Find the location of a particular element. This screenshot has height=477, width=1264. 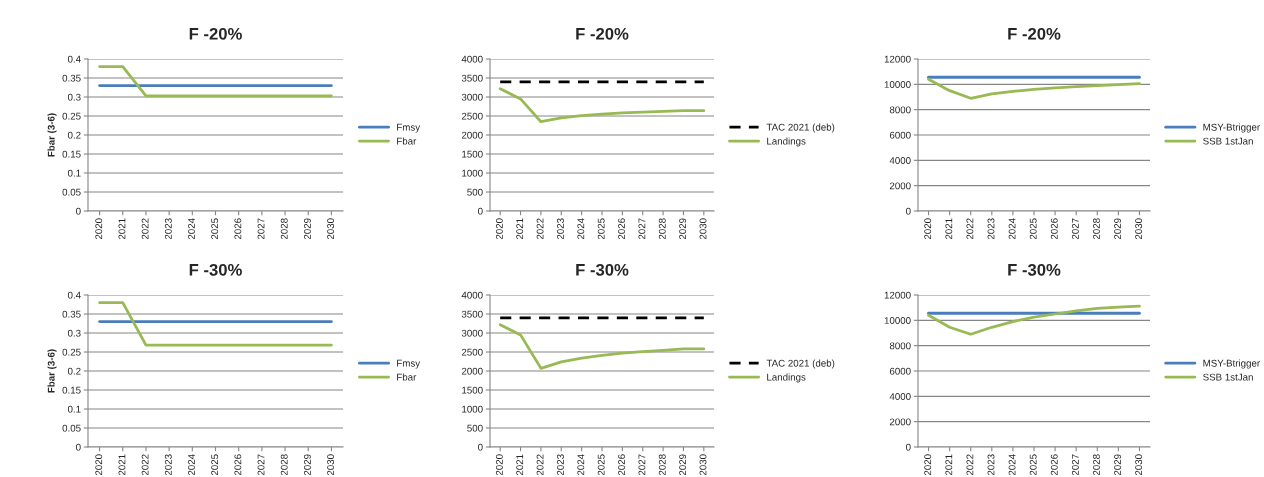

y-tick-label: 6000 is located at coordinates (900, 135).